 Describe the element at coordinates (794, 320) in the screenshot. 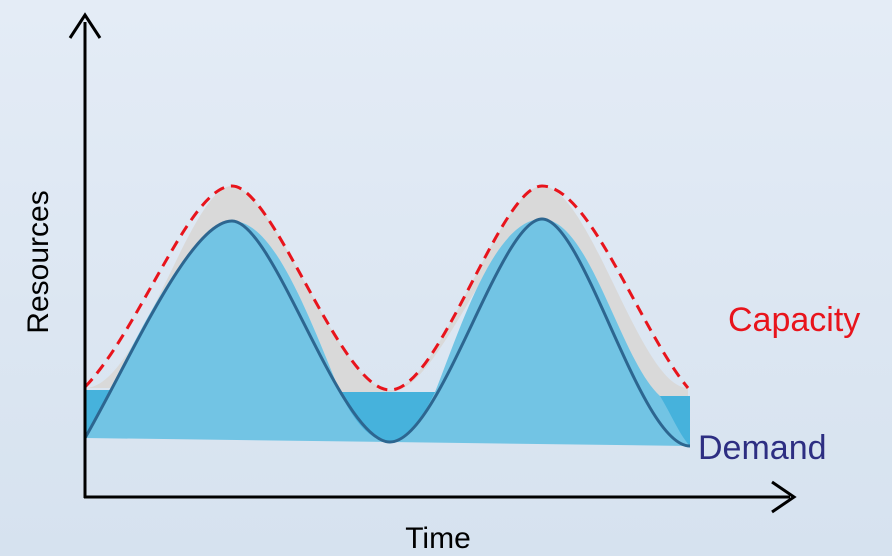

I see `capacity-label: Capacity` at that location.